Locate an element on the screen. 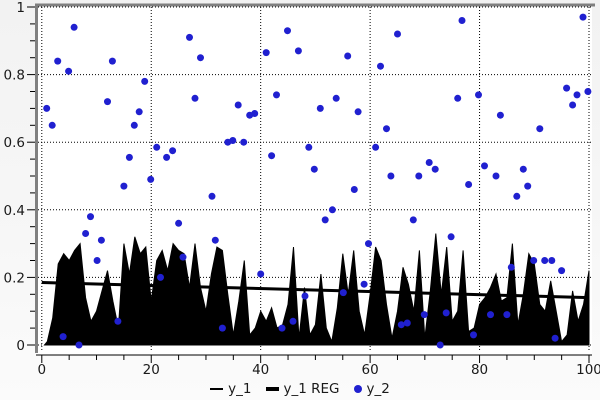  x-tick-label: 40 is located at coordinates (260, 370).